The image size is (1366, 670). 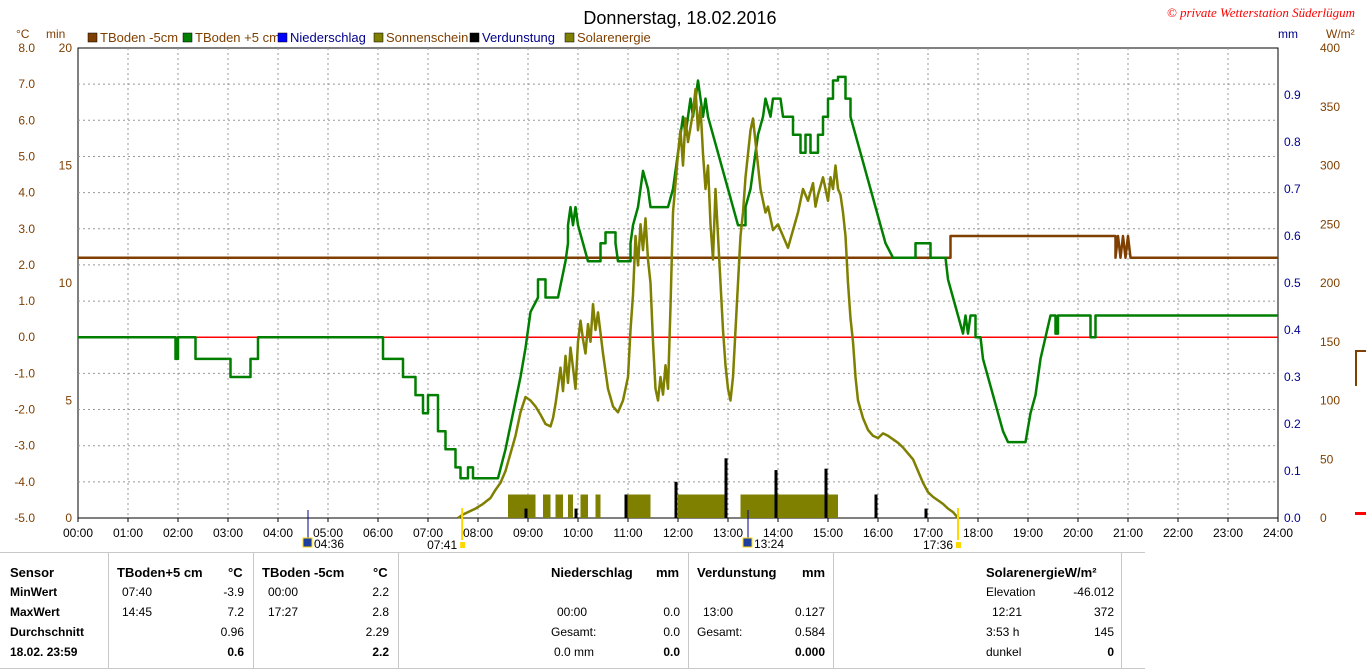 What do you see at coordinates (26, 229) in the screenshot?
I see `y-temp-tick-label: 3.0` at bounding box center [26, 229].